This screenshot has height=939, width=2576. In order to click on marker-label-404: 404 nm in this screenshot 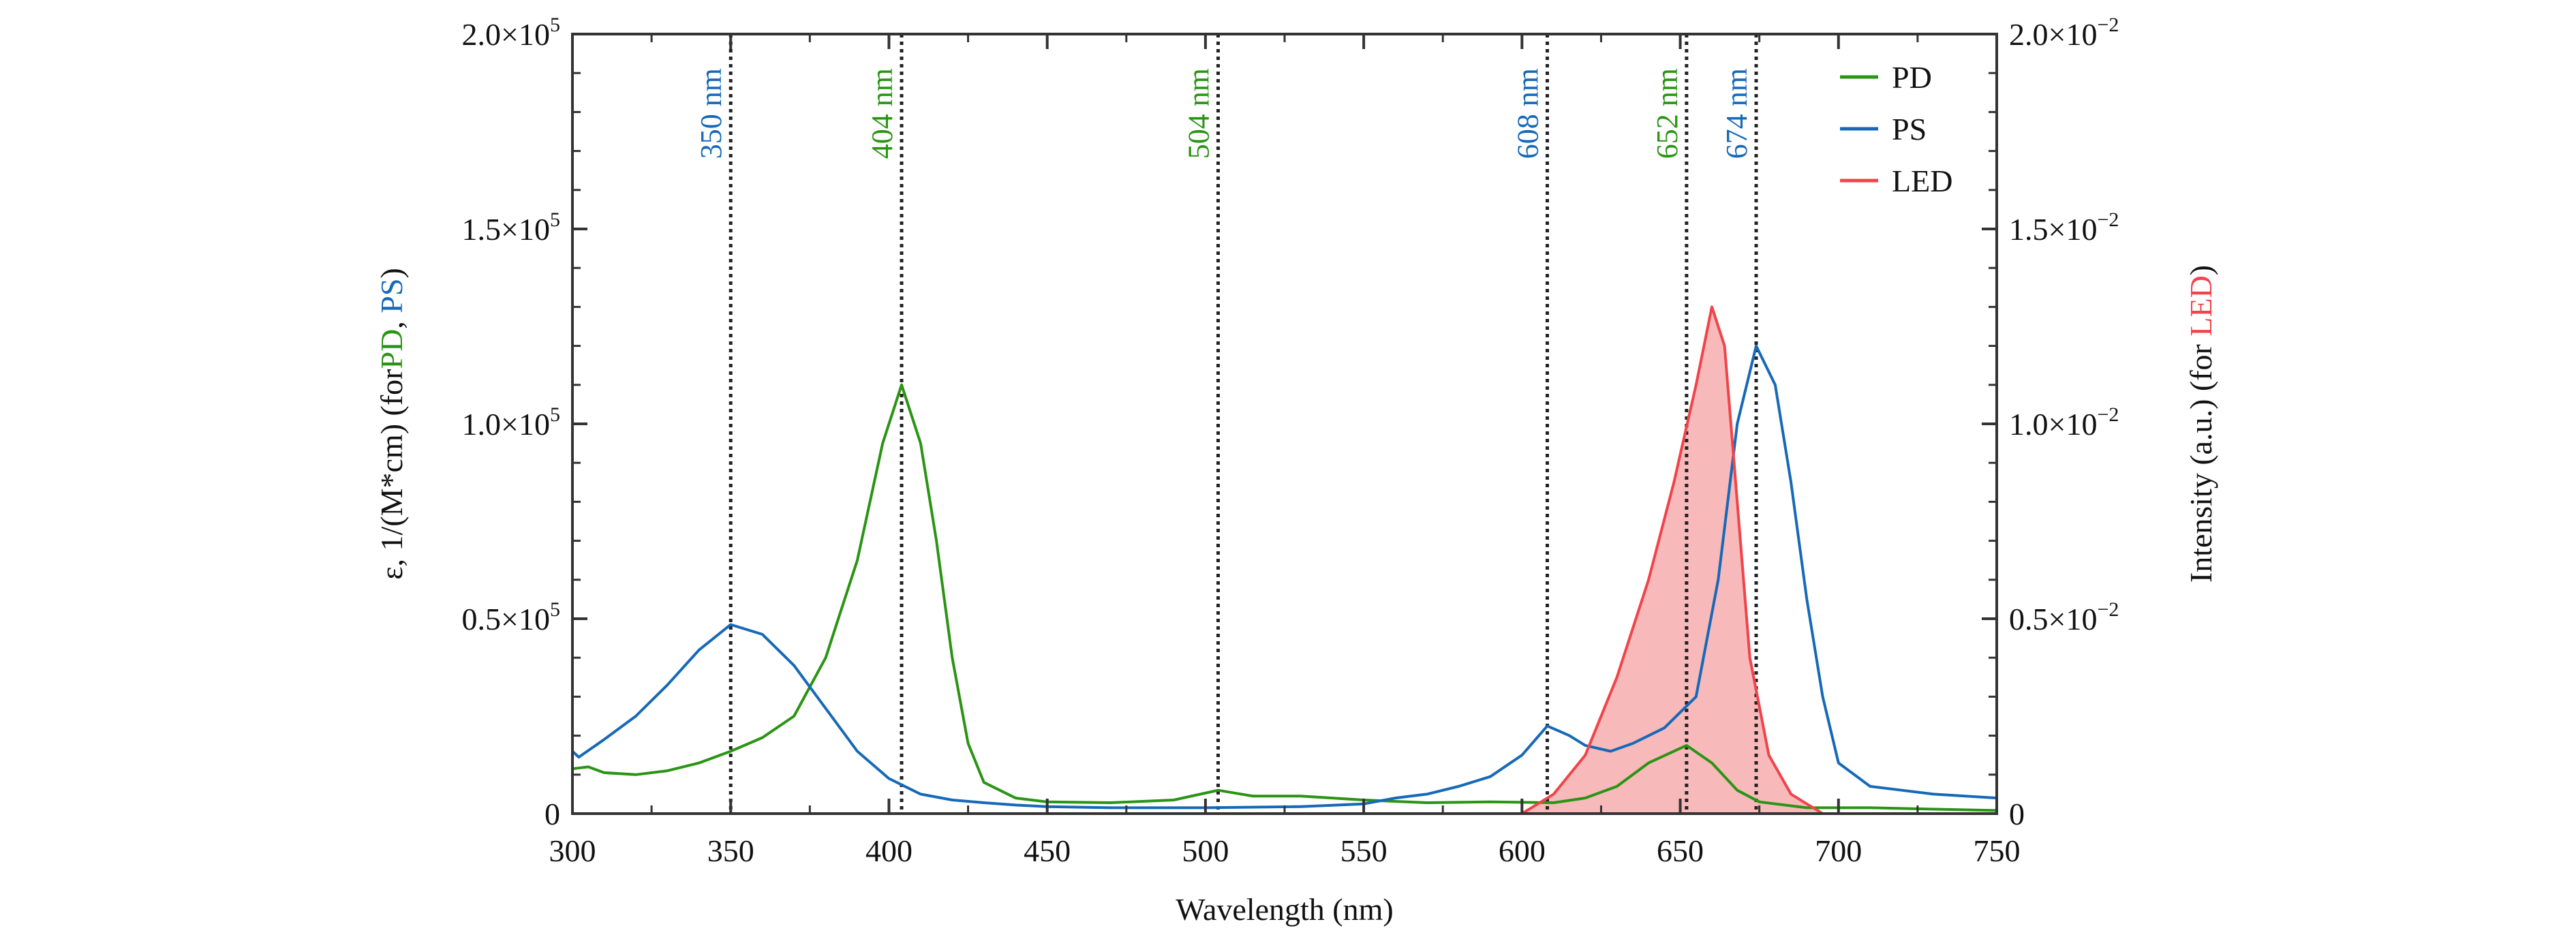, I will do `click(882, 113)`.